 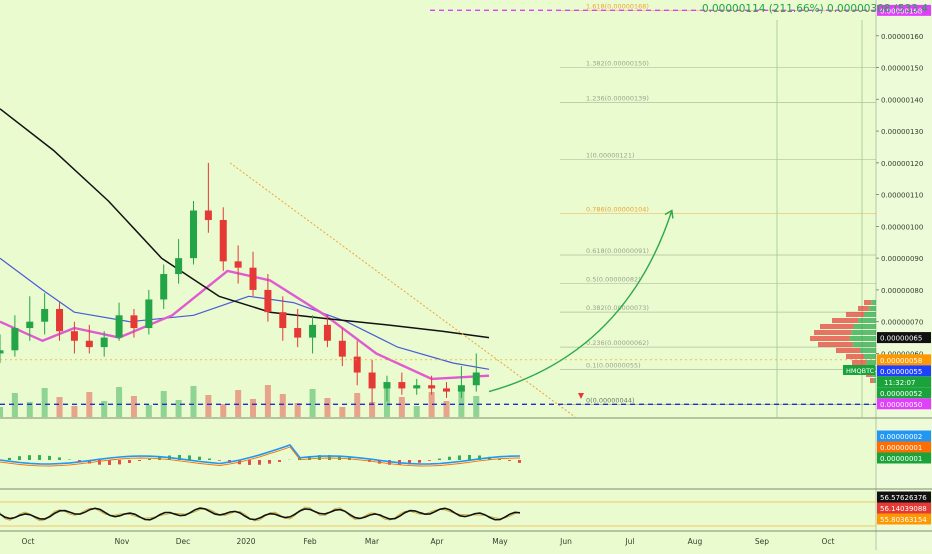 What do you see at coordinates (310, 541) in the screenshot?
I see `time-axis-label: Feb` at bounding box center [310, 541].